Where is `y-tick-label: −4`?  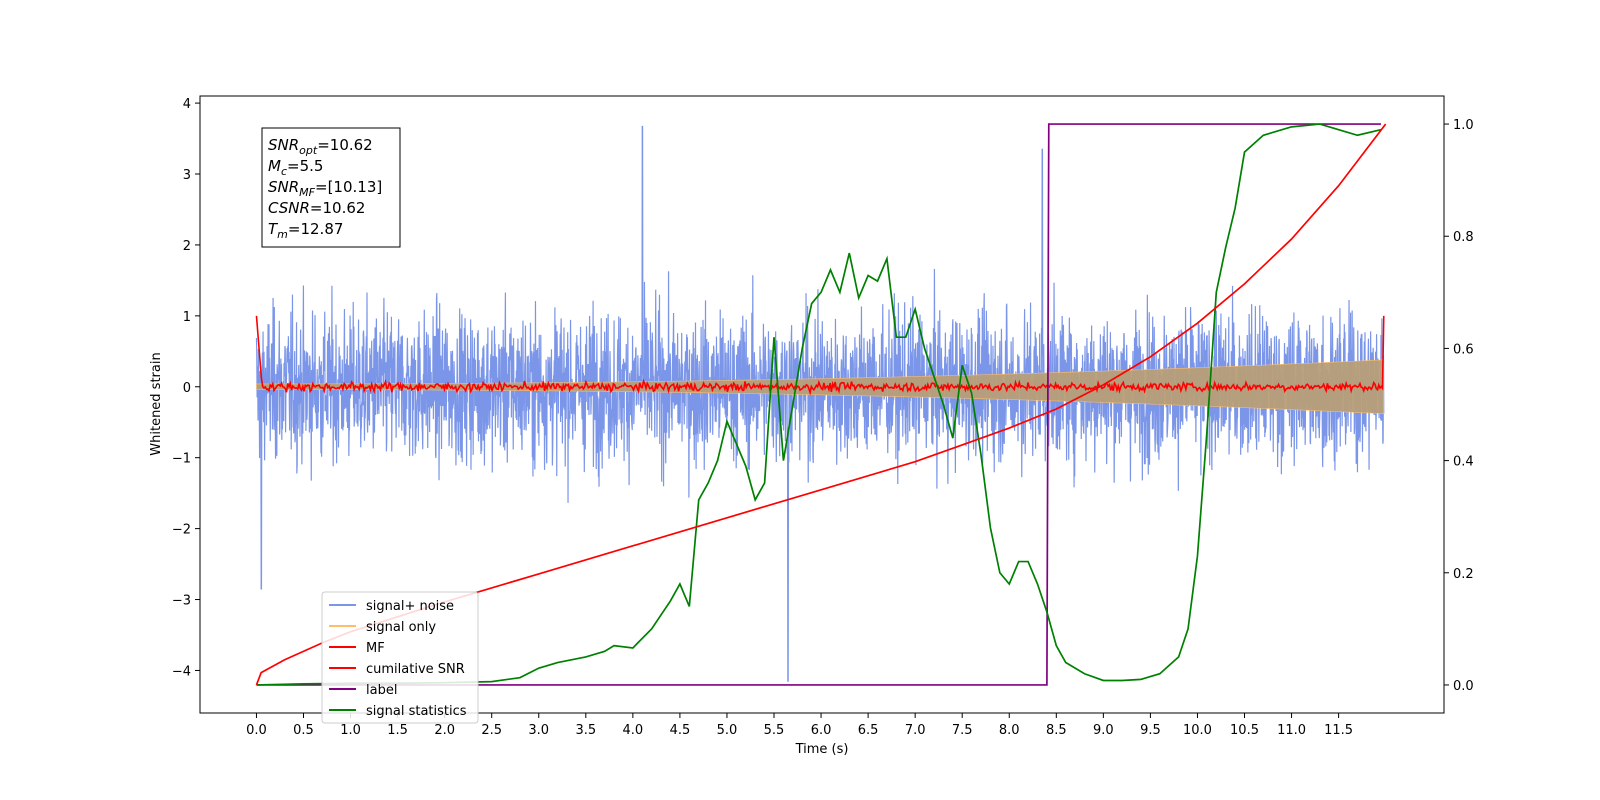
y-tick-label: −4 is located at coordinates (181, 671).